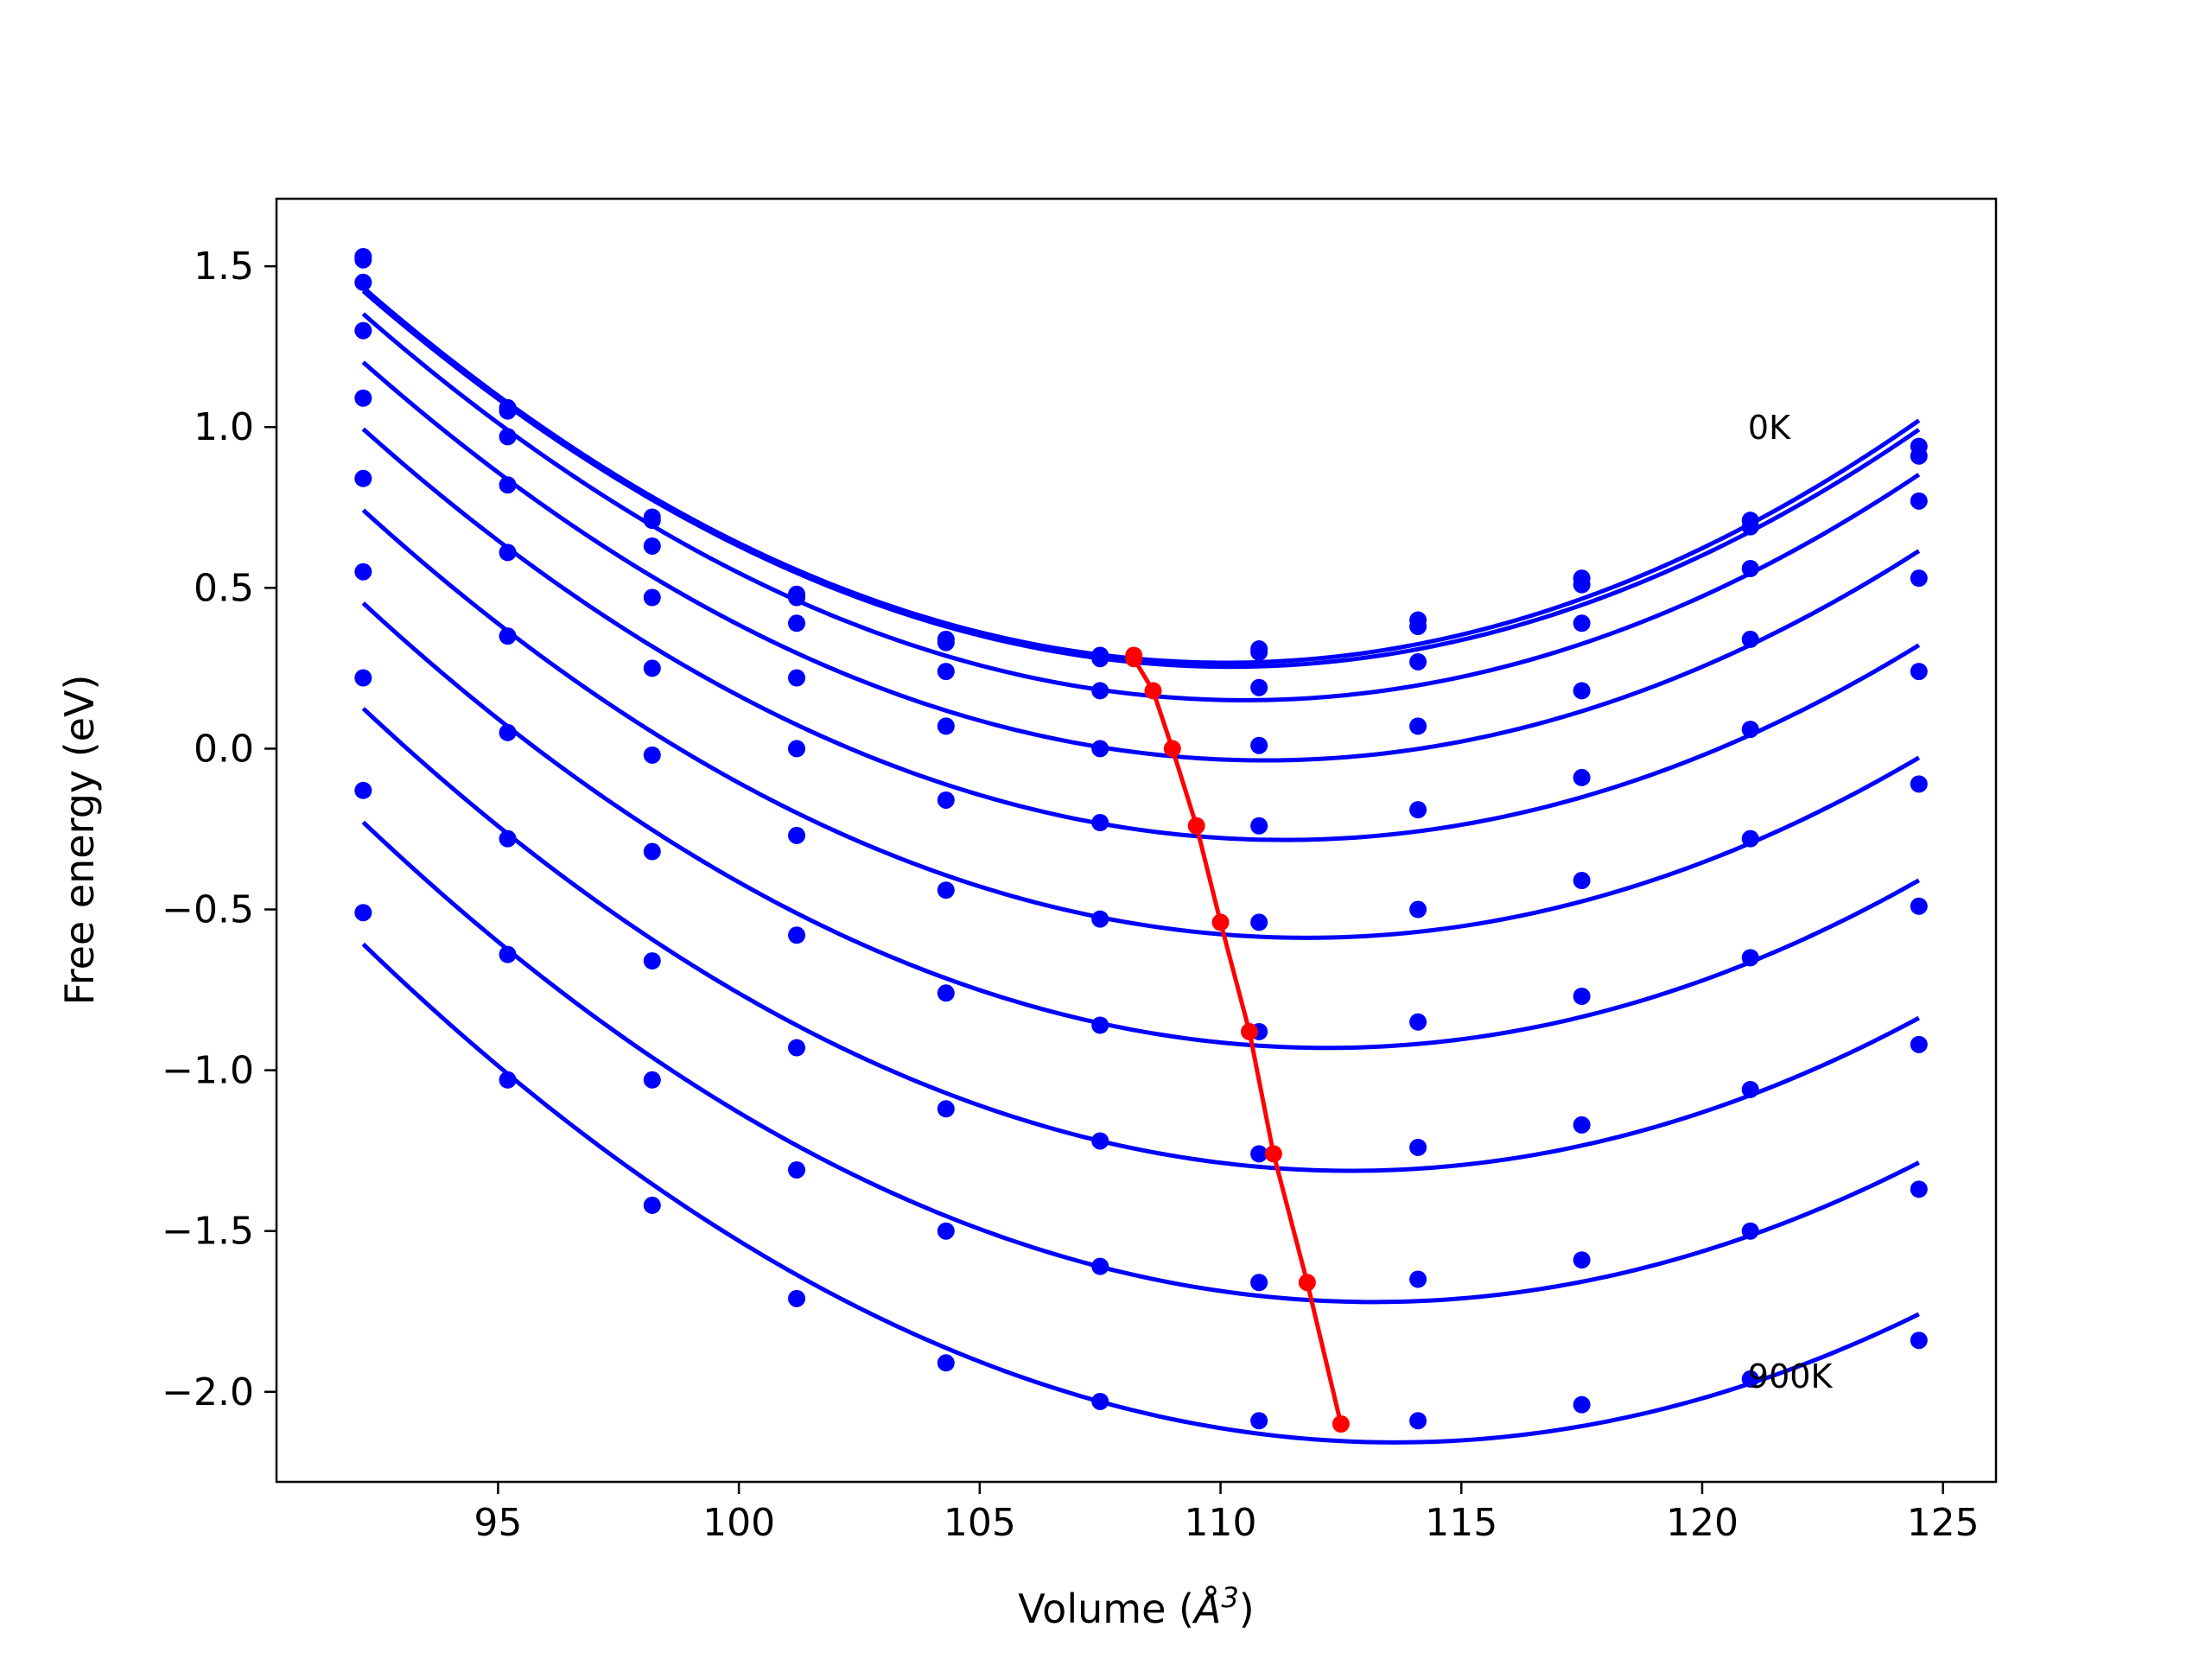  Describe the element at coordinates (208, 1232) in the screenshot. I see `y-tick-label: −1.5` at that location.